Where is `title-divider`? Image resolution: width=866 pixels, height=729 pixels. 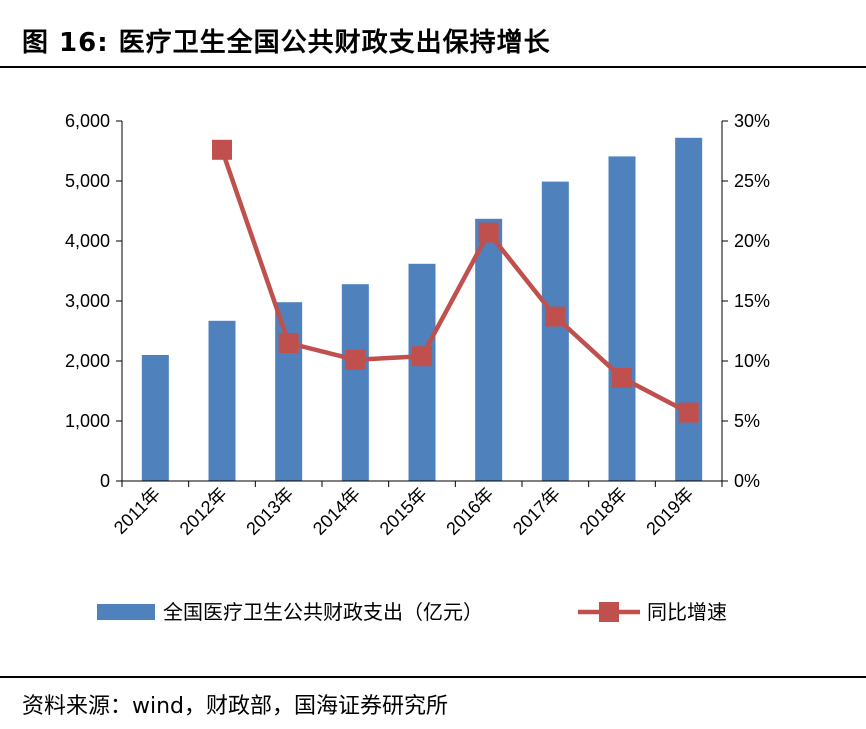 title-divider is located at coordinates (433, 67).